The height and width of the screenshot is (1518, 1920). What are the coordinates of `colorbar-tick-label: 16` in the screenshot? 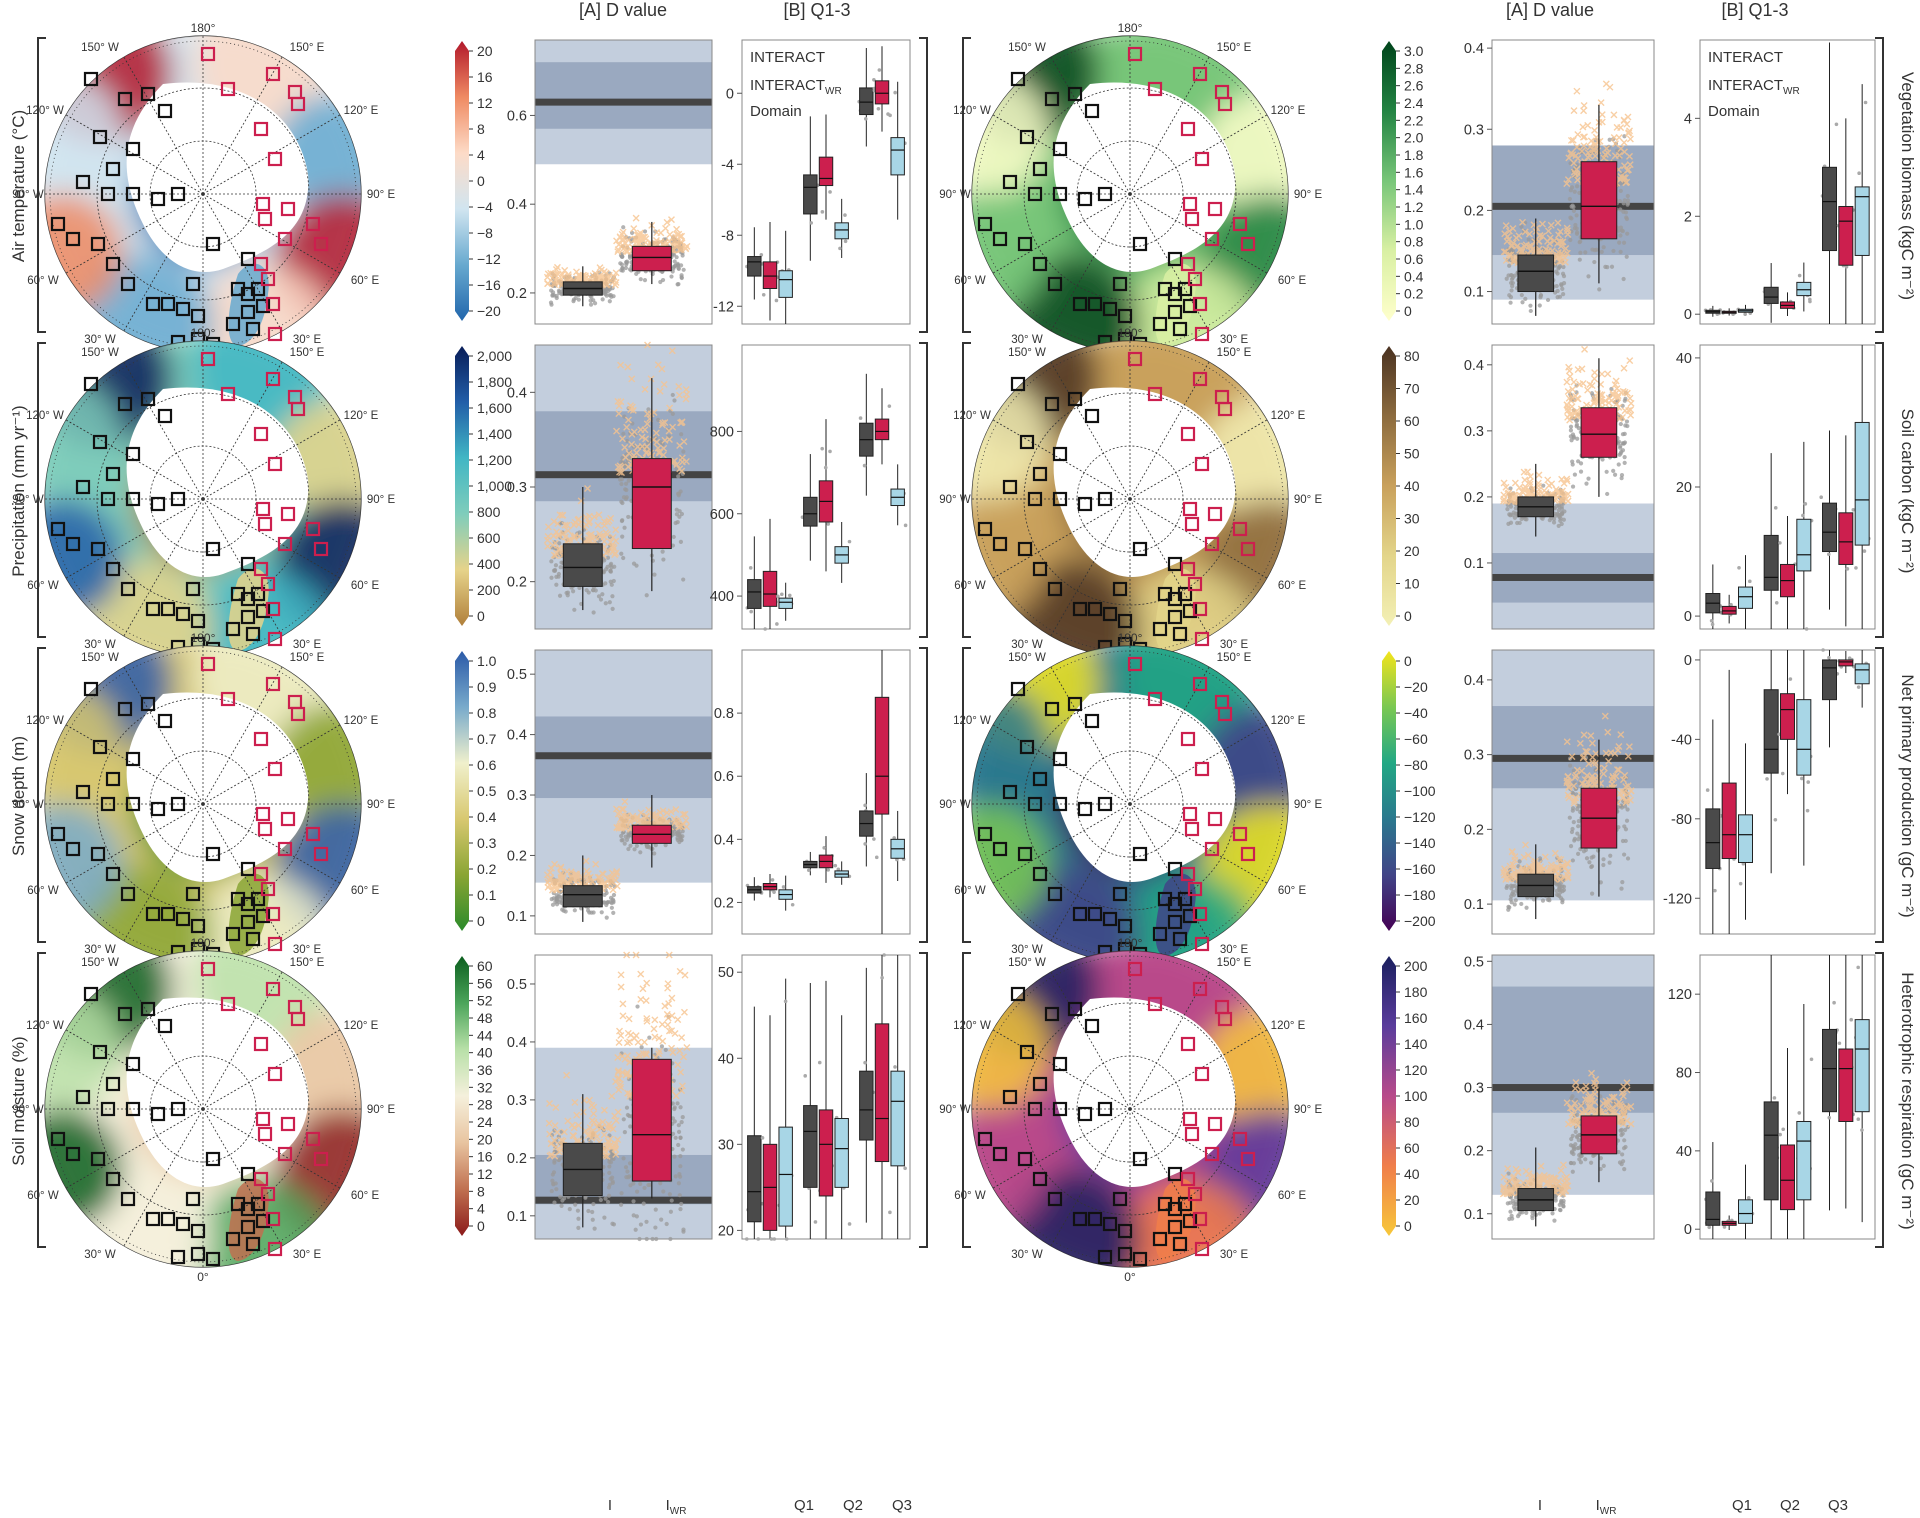 It's located at (485, 77).